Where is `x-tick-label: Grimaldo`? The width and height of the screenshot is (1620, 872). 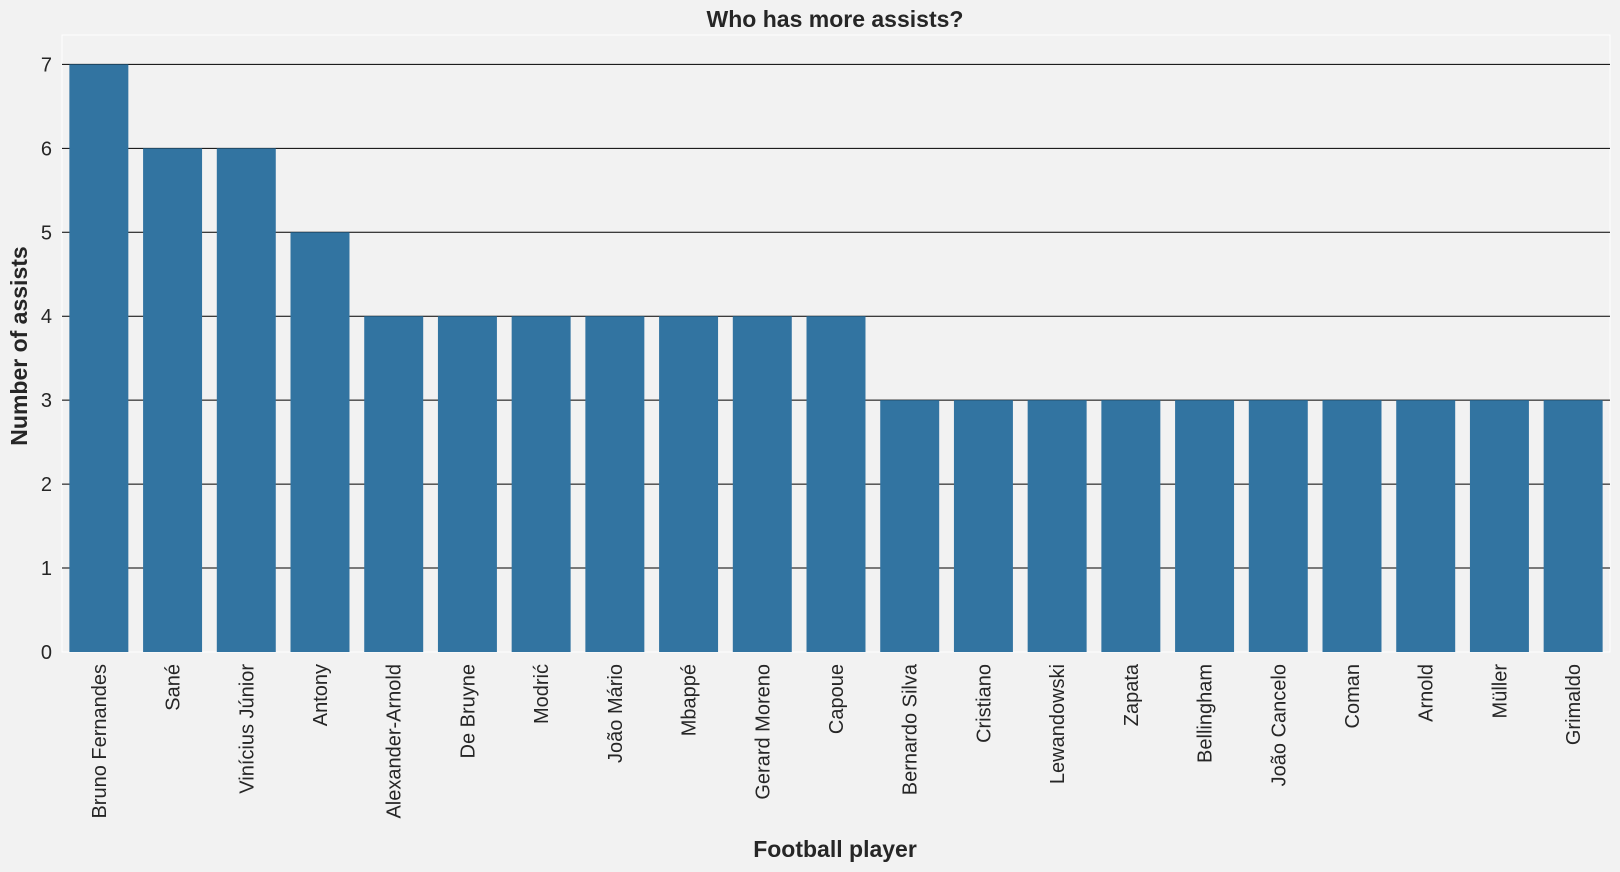
x-tick-label: Grimaldo is located at coordinates (1574, 704).